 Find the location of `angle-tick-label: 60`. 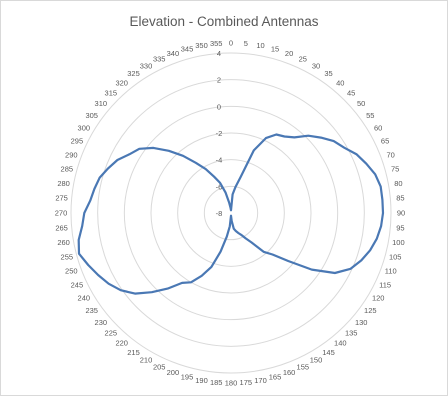

angle-tick-label: 60 is located at coordinates (378, 128).